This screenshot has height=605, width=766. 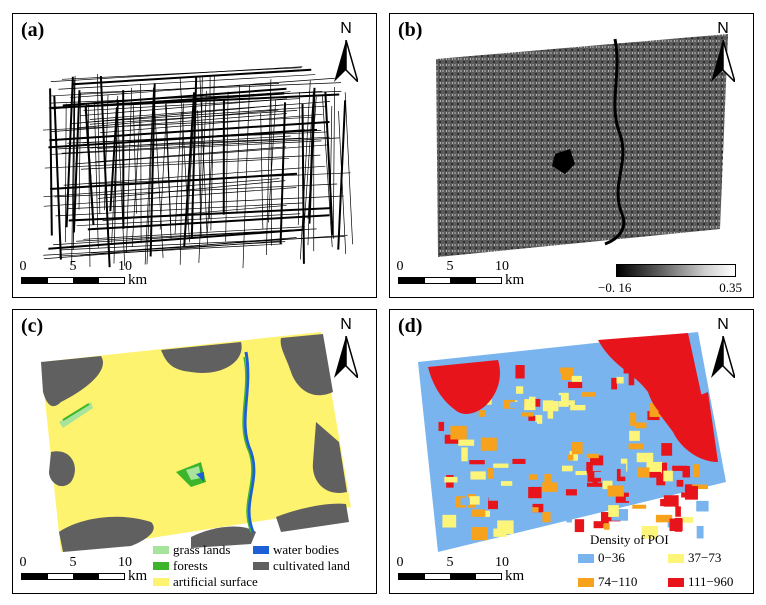 What do you see at coordinates (615, 287) in the screenshot?
I see `colorbar-min: −0. 16` at bounding box center [615, 287].